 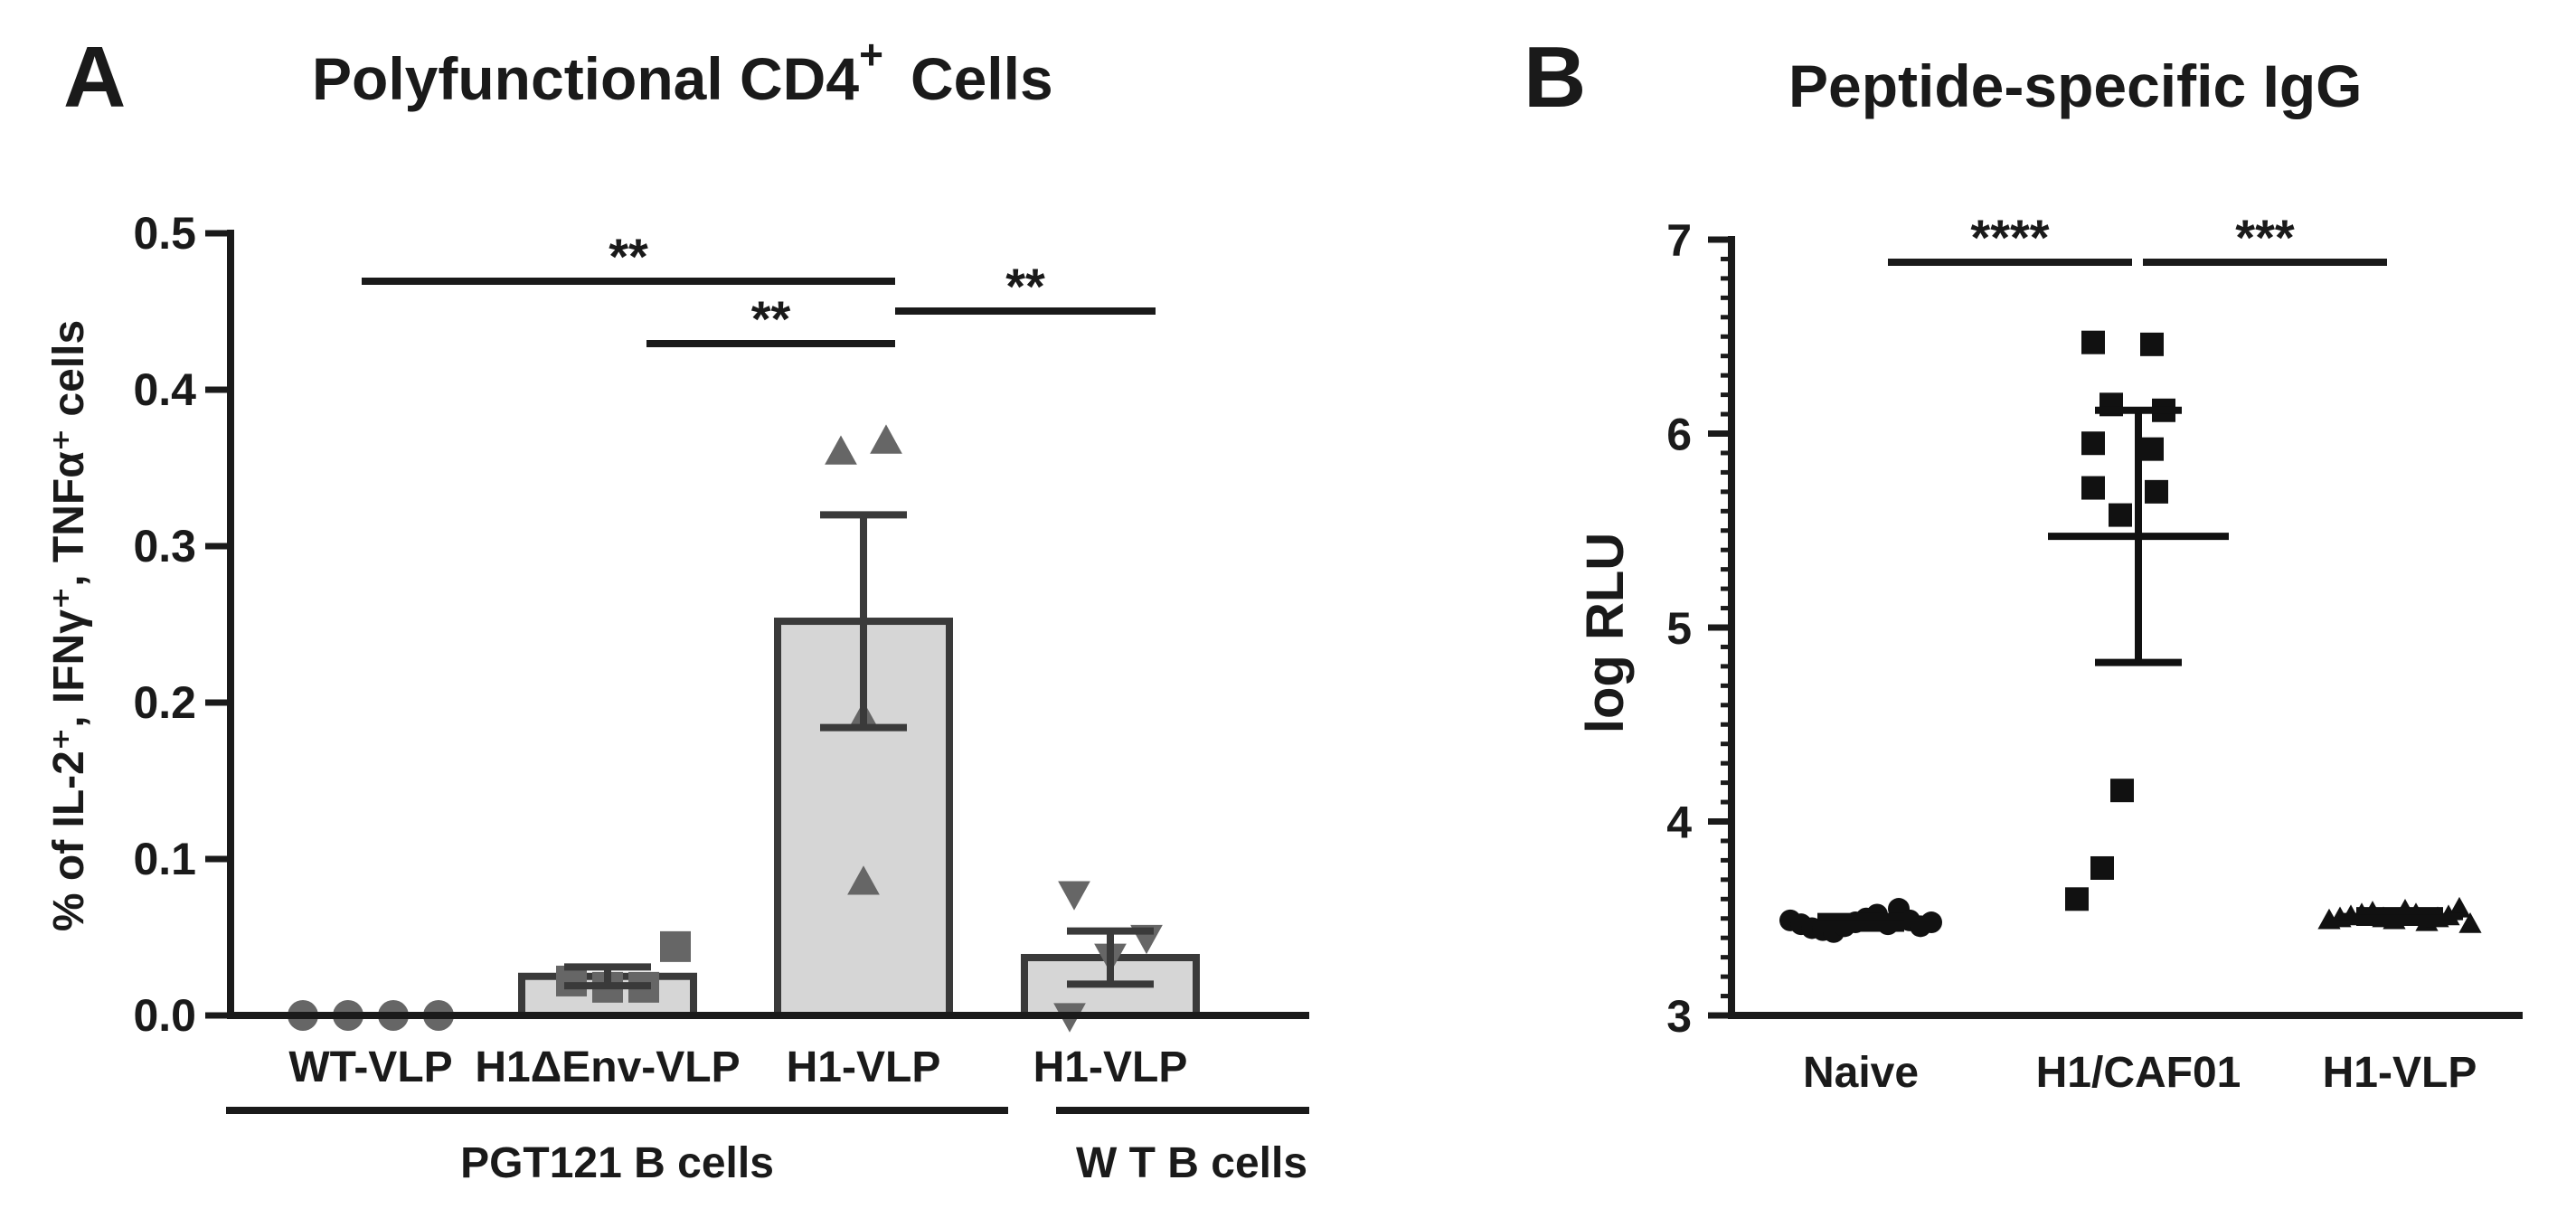 What do you see at coordinates (1191, 1163) in the screenshot?
I see `group-label-1: W T B cells` at bounding box center [1191, 1163].